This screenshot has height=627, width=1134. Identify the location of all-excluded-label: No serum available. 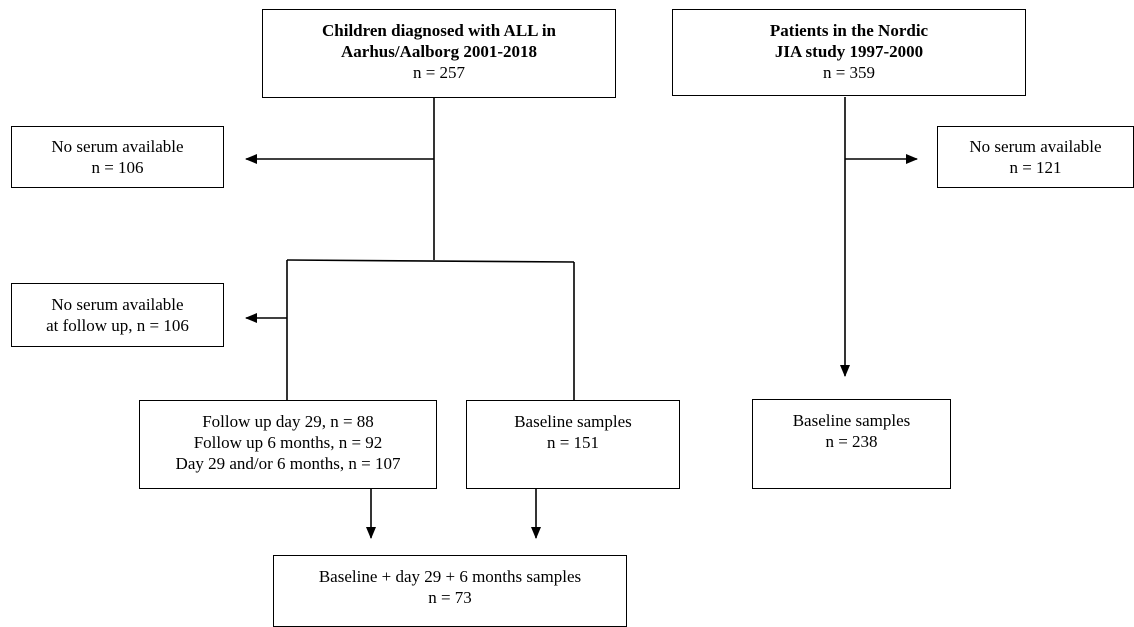
(117, 146).